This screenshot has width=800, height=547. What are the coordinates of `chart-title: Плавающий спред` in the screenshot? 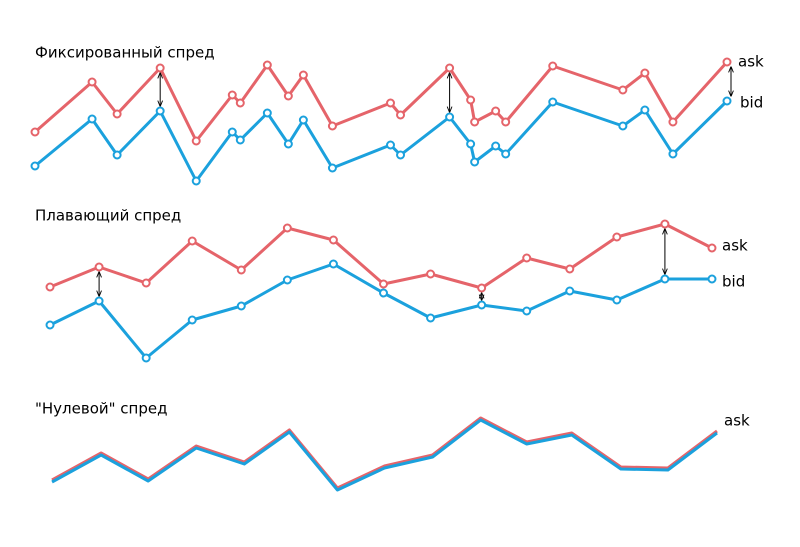 It's located at (108, 216).